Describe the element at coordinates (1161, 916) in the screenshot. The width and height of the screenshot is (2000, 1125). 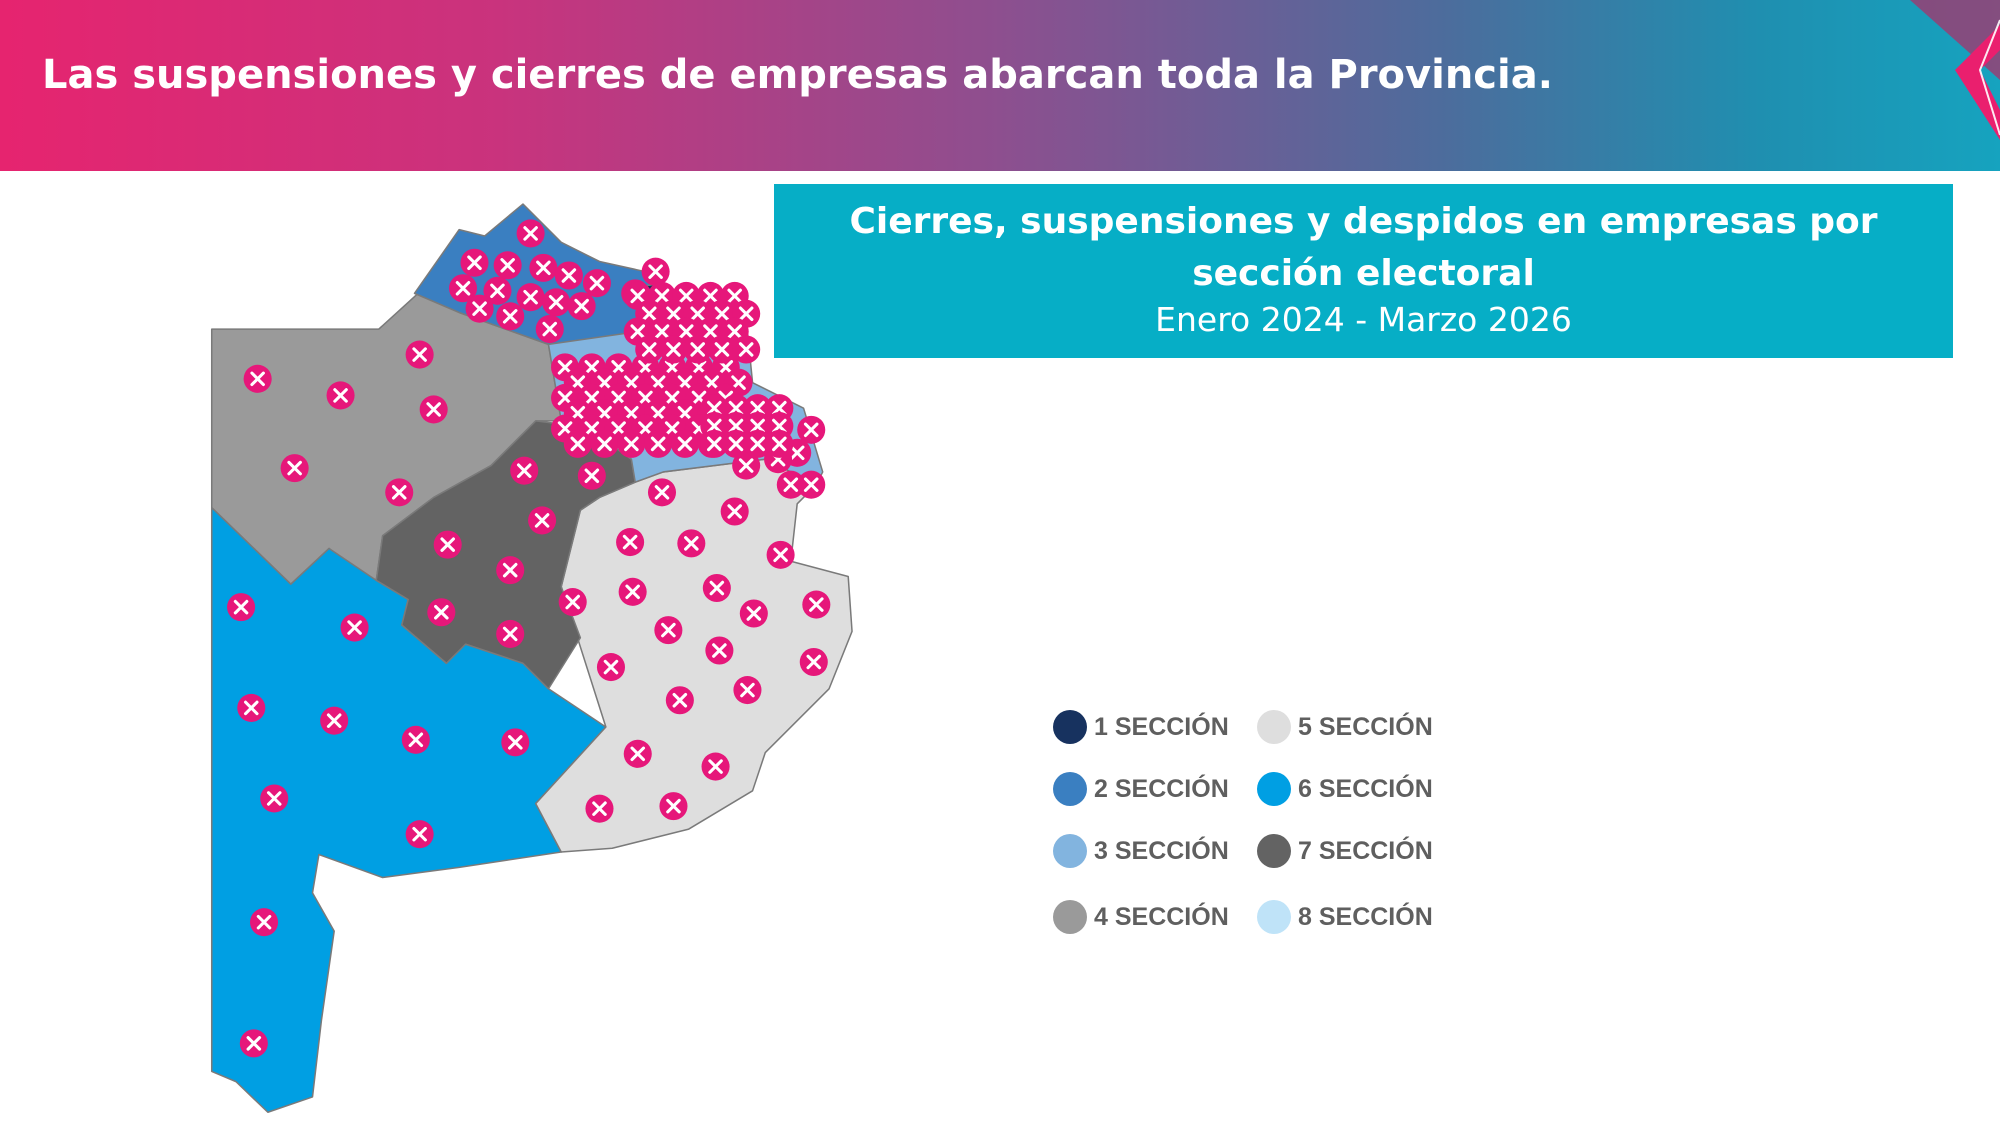
I see `legend-label: 4 SECCIÓN` at that location.